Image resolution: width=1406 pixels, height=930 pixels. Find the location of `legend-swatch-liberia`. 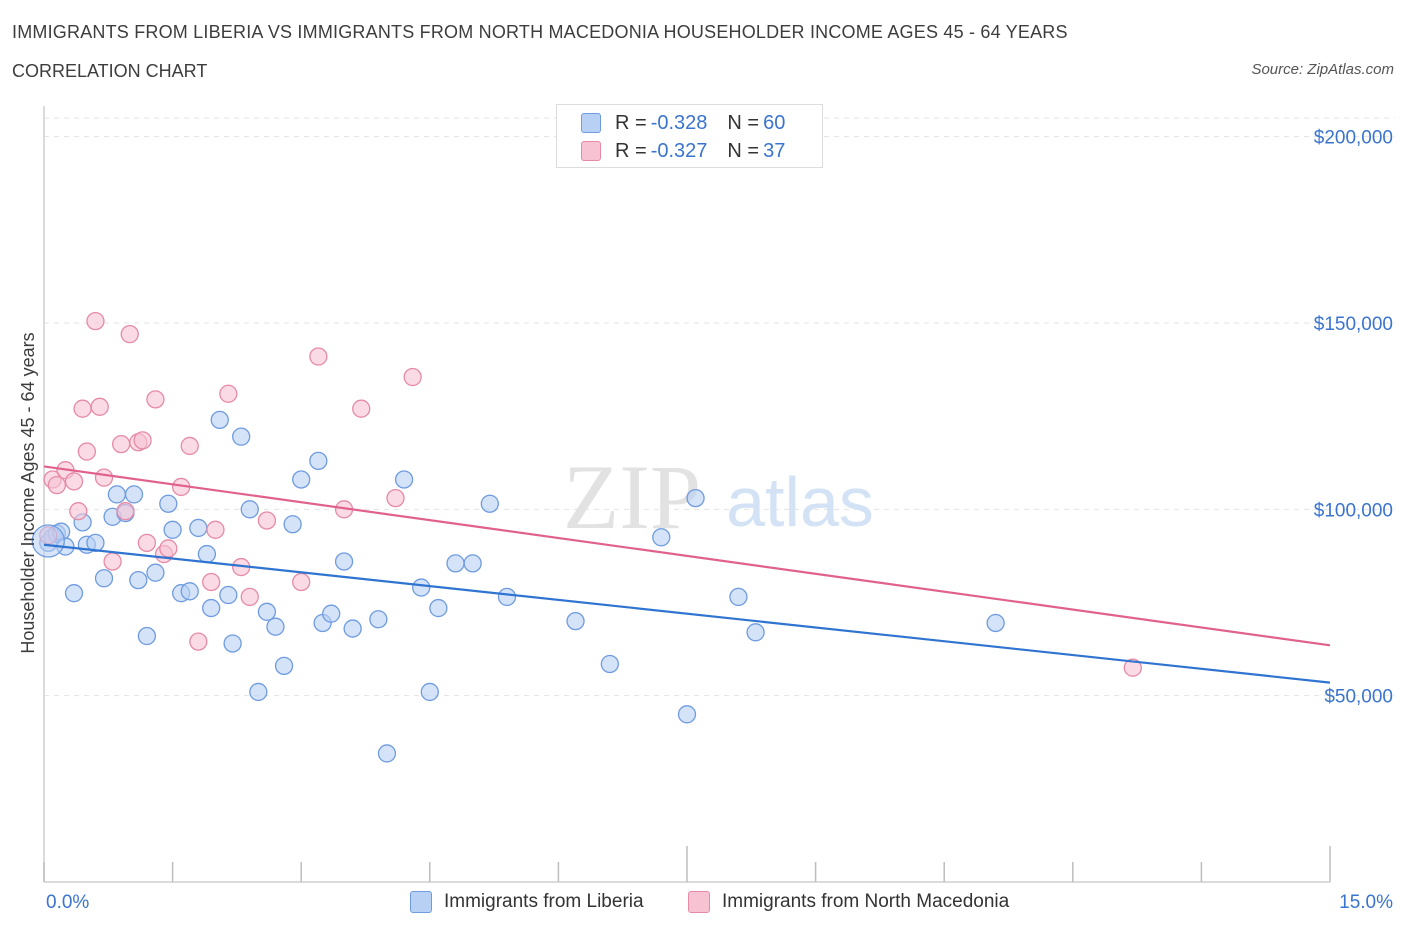

legend-swatch-liberia is located at coordinates (421, 902).